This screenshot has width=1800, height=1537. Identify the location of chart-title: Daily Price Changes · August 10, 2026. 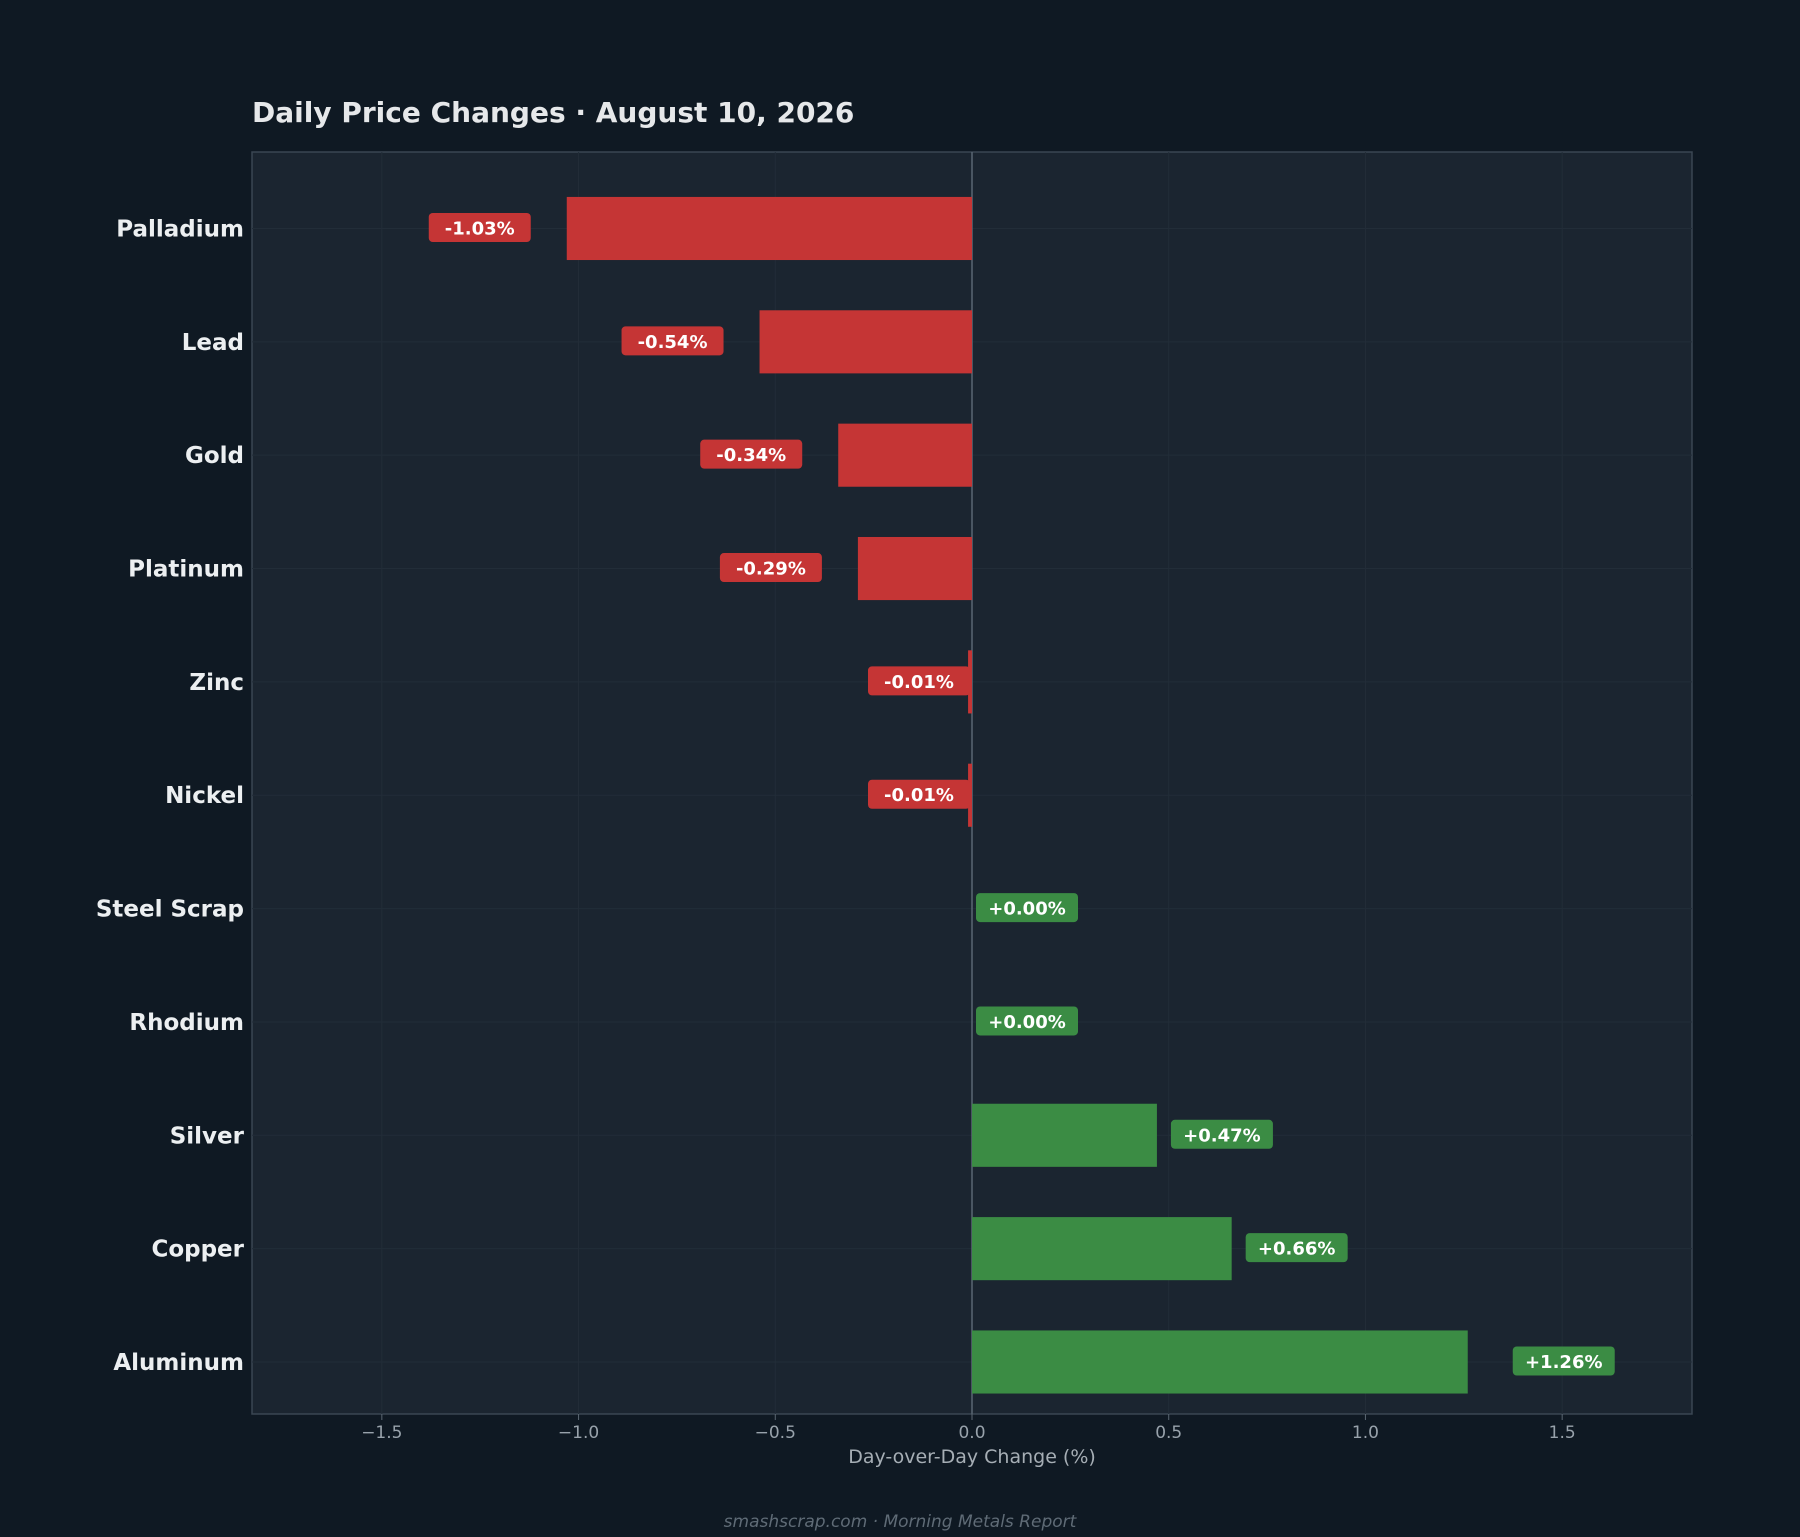
(553, 112).